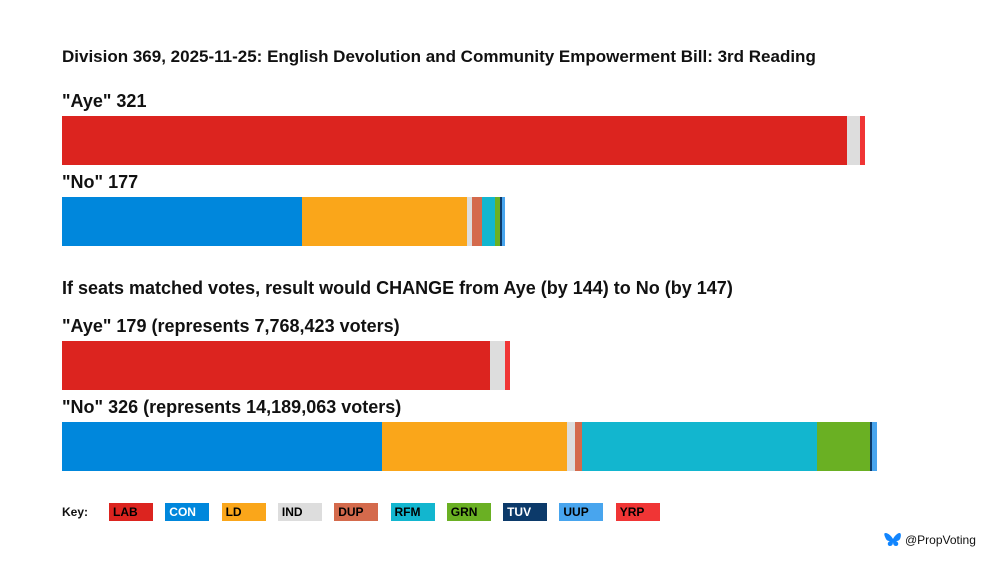 This screenshot has height=563, width=1000. Describe the element at coordinates (940, 540) in the screenshot. I see `credit-handle: @PropVoting` at that location.